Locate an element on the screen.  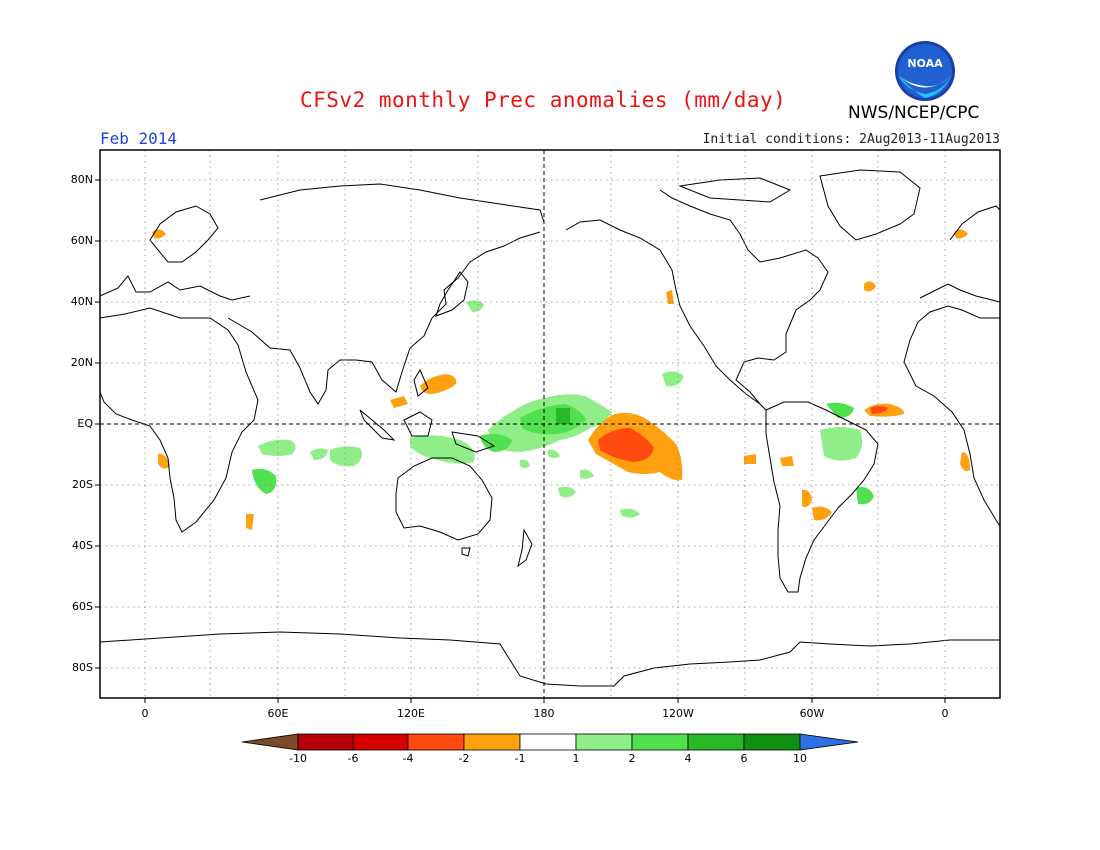
coast-scandinavia-west is located at coordinates (184, 234).